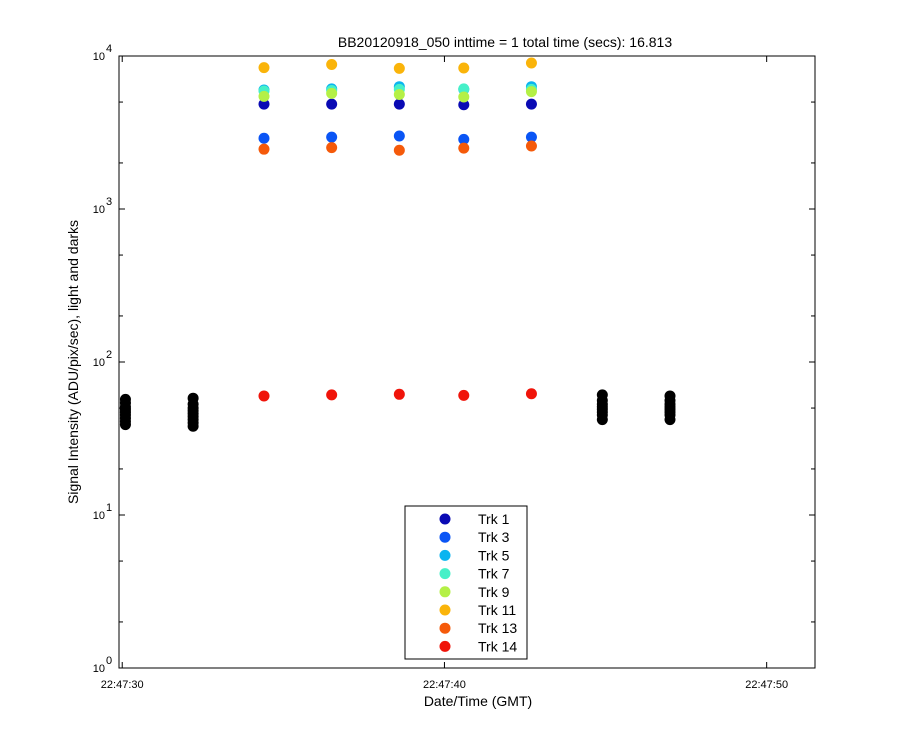  Describe the element at coordinates (497, 610) in the screenshot. I see `legend-label-trk-11: Trk 11` at that location.